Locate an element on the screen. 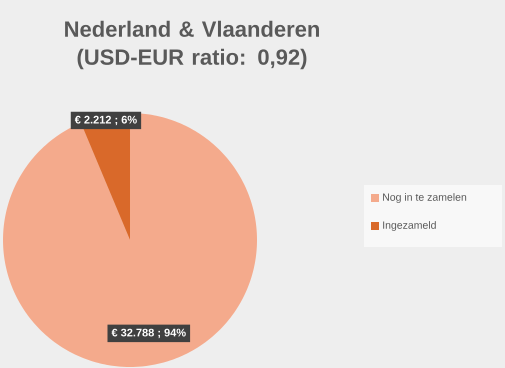 The width and height of the screenshot is (505, 368). data-label: € 2.212 ; 6% is located at coordinates (105, 121).